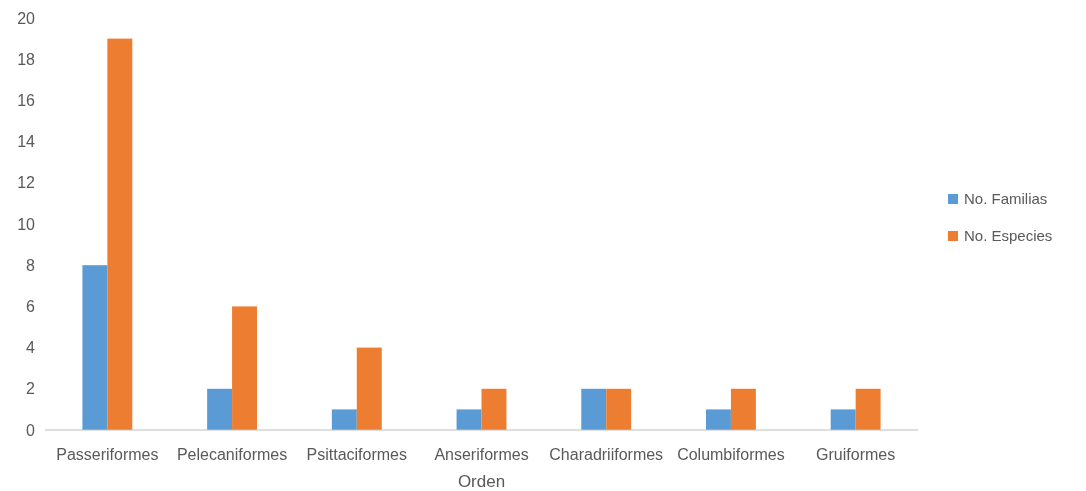 Image resolution: width=1086 pixels, height=491 pixels. I want to click on y-tick-label: 14, so click(26, 142).